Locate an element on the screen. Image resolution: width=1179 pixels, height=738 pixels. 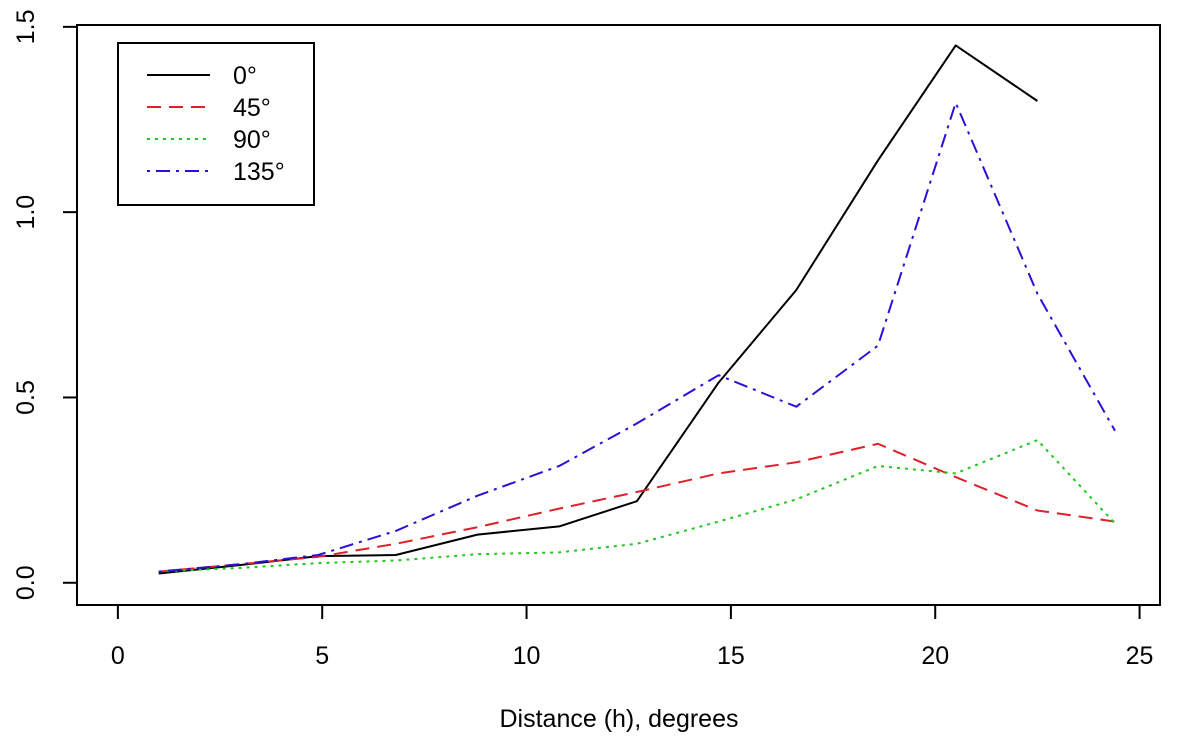
y-tick-label: 1.5 is located at coordinates (26, 26).